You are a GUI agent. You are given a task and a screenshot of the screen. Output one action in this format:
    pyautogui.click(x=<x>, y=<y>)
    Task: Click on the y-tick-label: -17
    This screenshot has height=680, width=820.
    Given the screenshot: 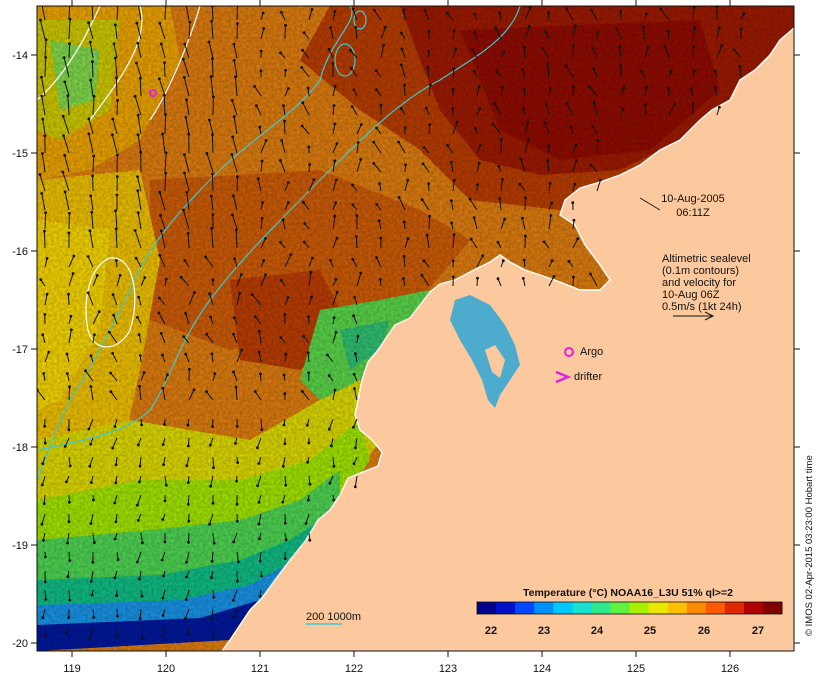 What is the action you would take?
    pyautogui.click(x=20, y=350)
    